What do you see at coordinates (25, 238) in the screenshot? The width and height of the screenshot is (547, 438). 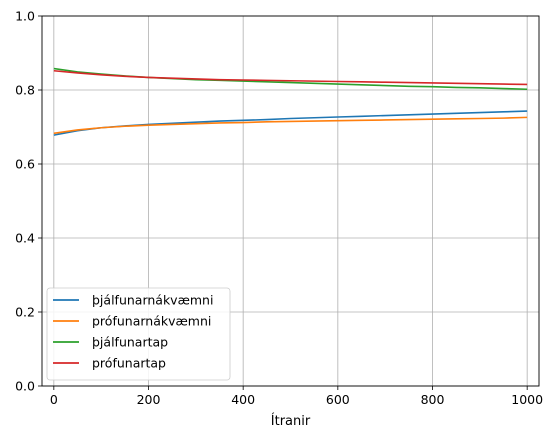 I see `y-tick-label: 0.4` at bounding box center [25, 238].